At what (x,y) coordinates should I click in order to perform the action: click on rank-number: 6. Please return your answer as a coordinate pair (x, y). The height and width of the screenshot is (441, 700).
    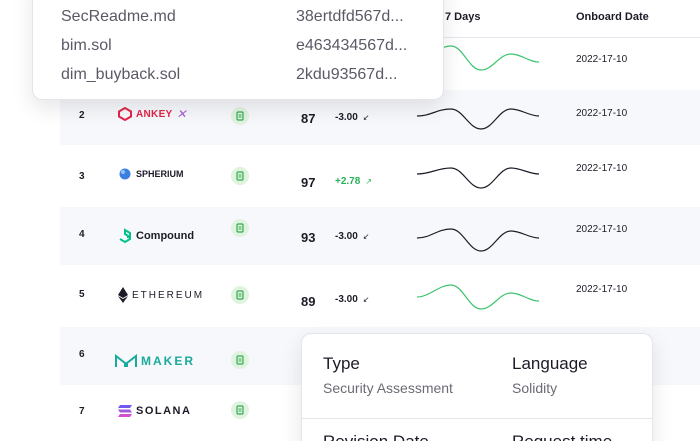
    Looking at the image, I should click on (82, 354).